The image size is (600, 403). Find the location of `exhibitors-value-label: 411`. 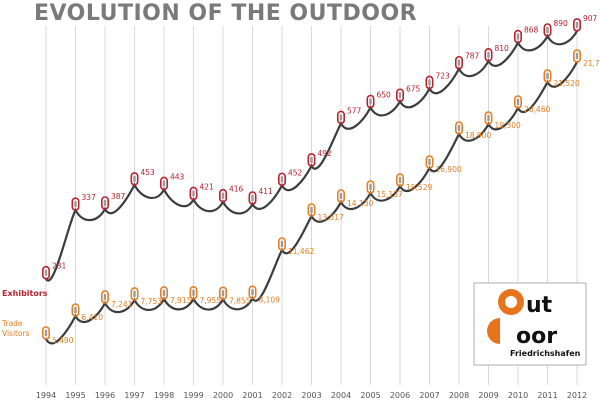

exhibitors-value-label: 411 is located at coordinates (266, 191).